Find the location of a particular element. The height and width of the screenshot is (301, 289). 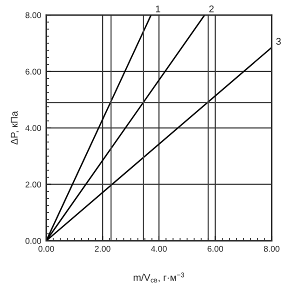

x-tick-label: 6.00 is located at coordinates (216, 249).